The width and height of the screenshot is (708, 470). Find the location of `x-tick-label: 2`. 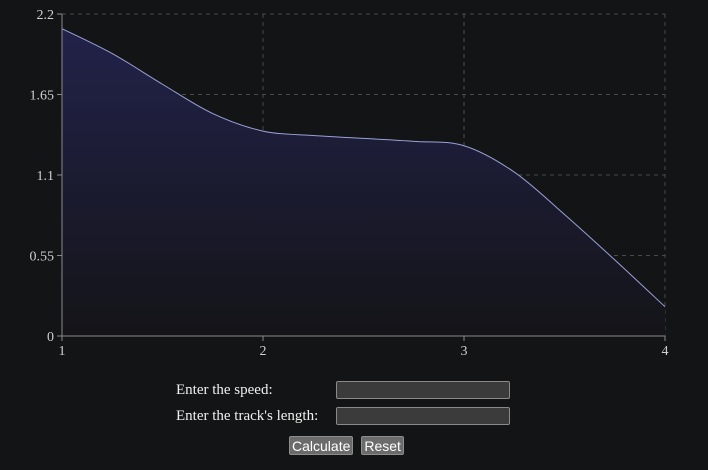

x-tick-label: 2 is located at coordinates (263, 351).